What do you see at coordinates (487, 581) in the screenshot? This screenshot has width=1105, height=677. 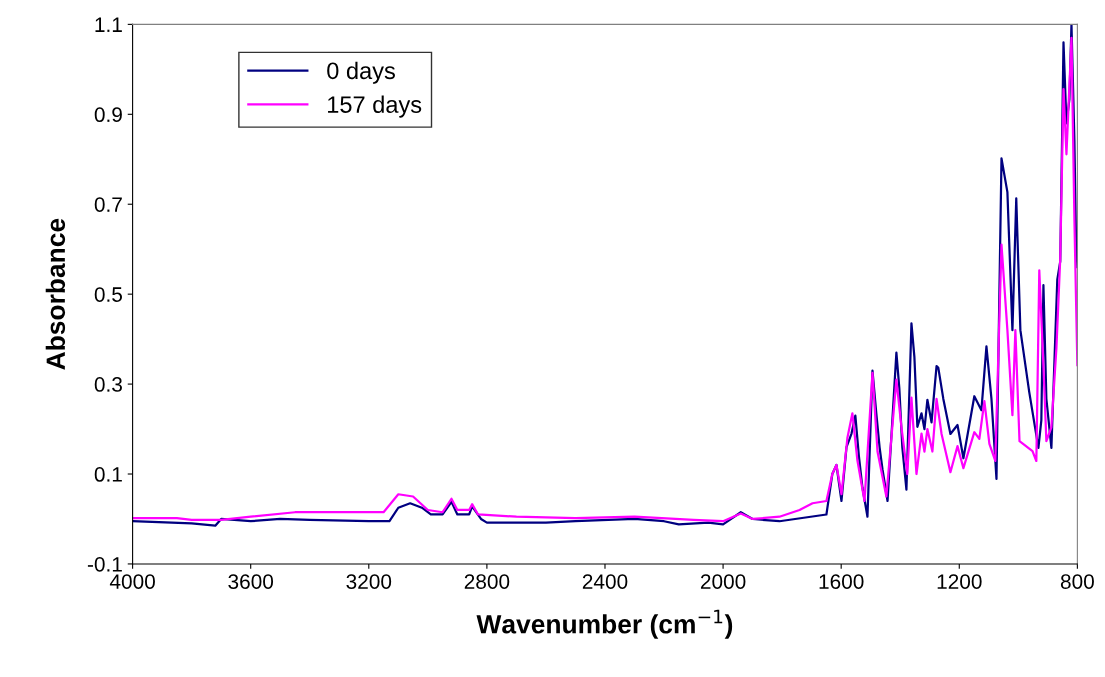 I see `x-tick-label: 2800` at bounding box center [487, 581].